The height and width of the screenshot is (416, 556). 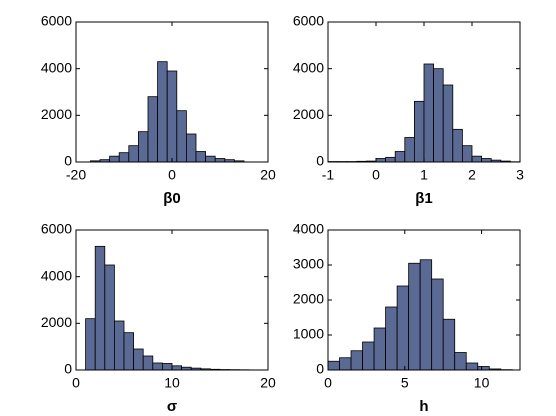 I want to click on x-axis-label: h, so click(x=423, y=406).